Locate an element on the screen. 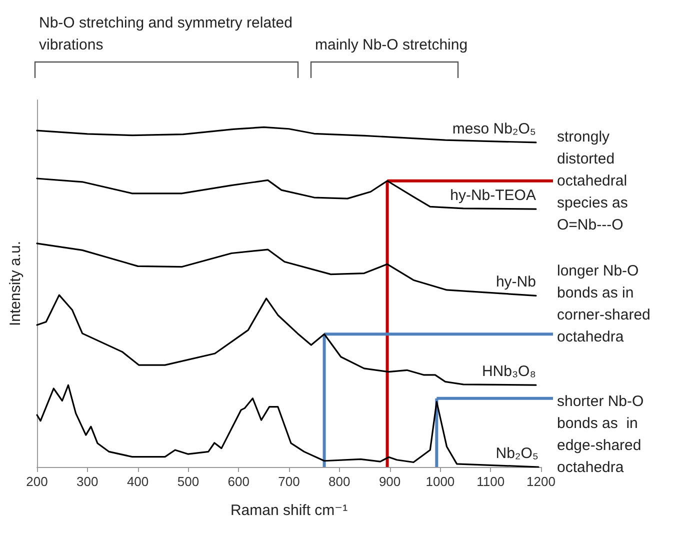  text: Nb-O stretching and symmetry related vibrations is located at coordinates (168, 34).